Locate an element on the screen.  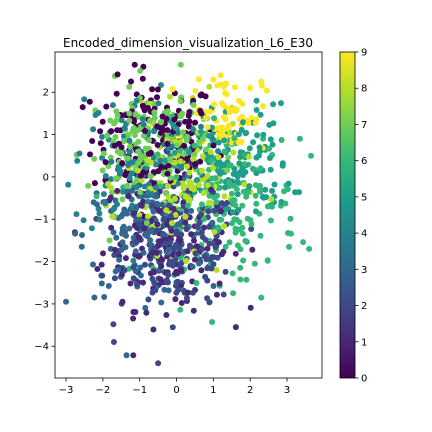
x-axis: −3 −2 −1 0 1 2 3 is located at coordinates (174, 387).